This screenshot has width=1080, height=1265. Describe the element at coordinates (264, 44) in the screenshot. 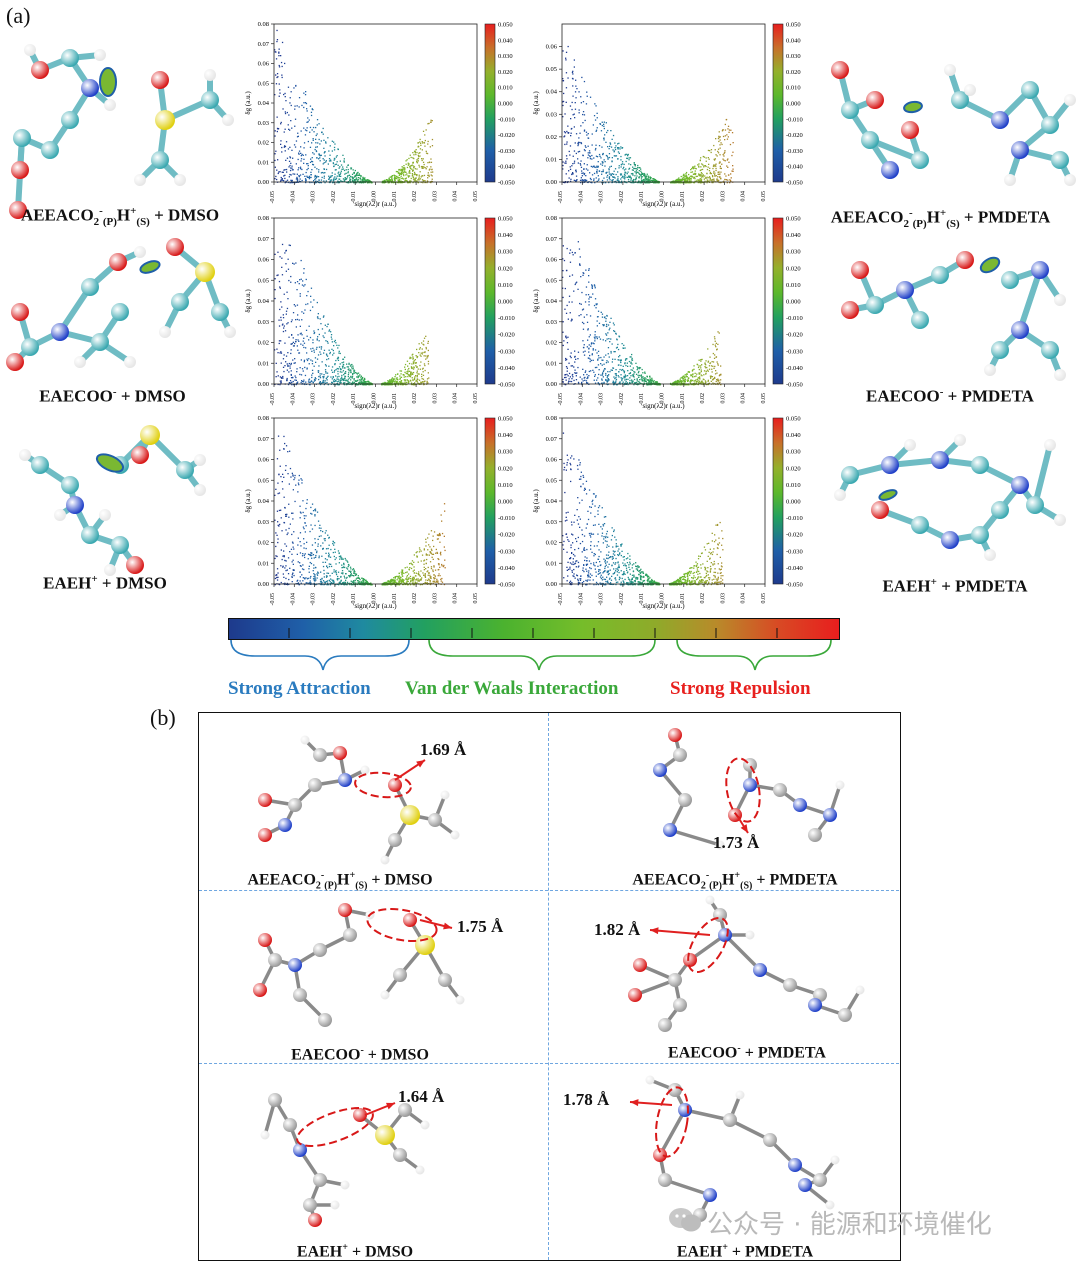

I see `y-tick-label: 0.07` at that location.